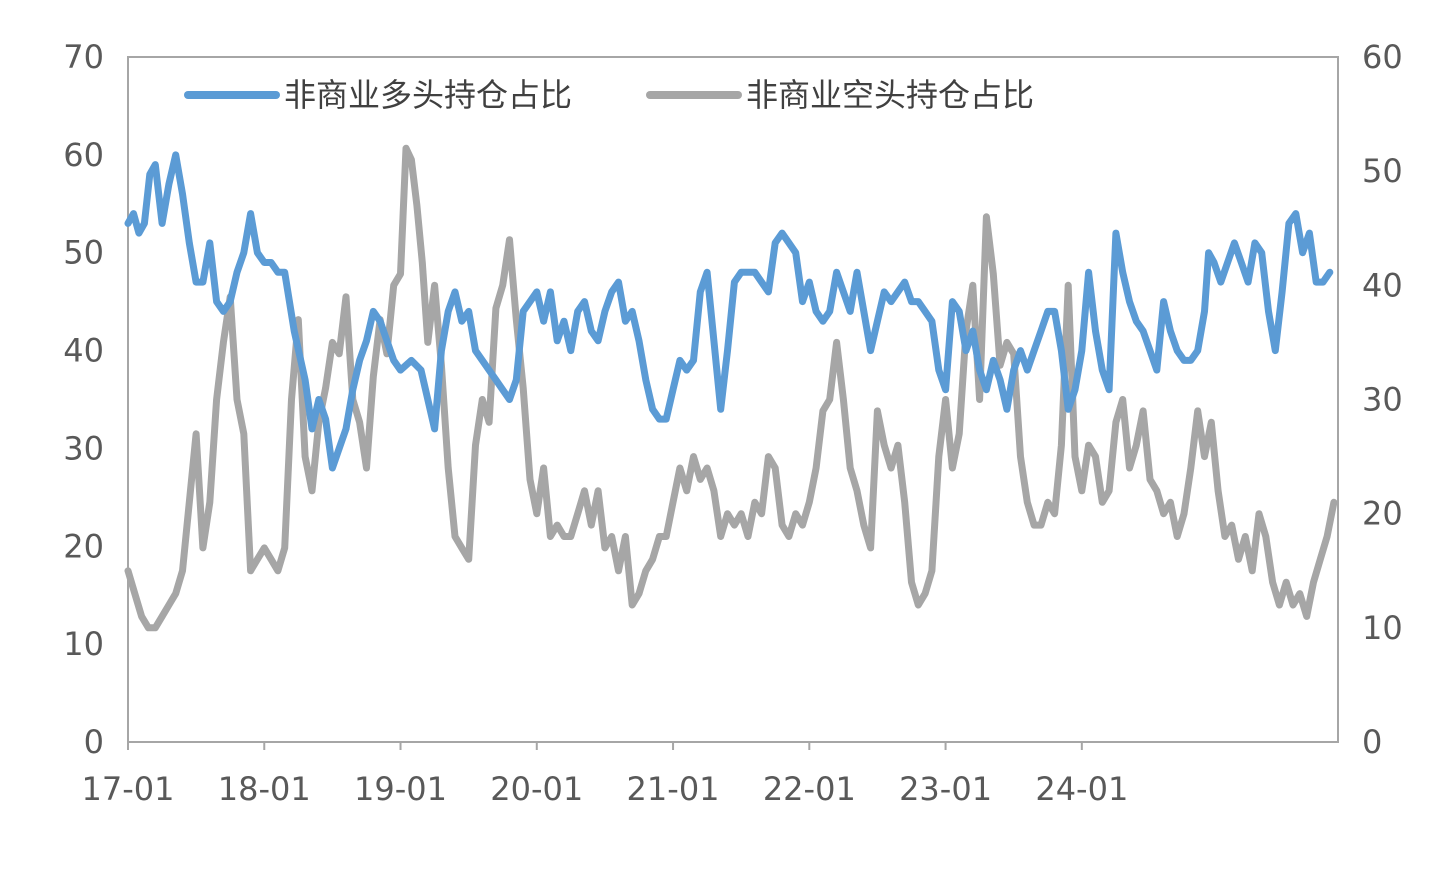 The image size is (1448, 892). What do you see at coordinates (1382, 57) in the screenshot?
I see `y-right-tick-label: 60` at bounding box center [1382, 57].